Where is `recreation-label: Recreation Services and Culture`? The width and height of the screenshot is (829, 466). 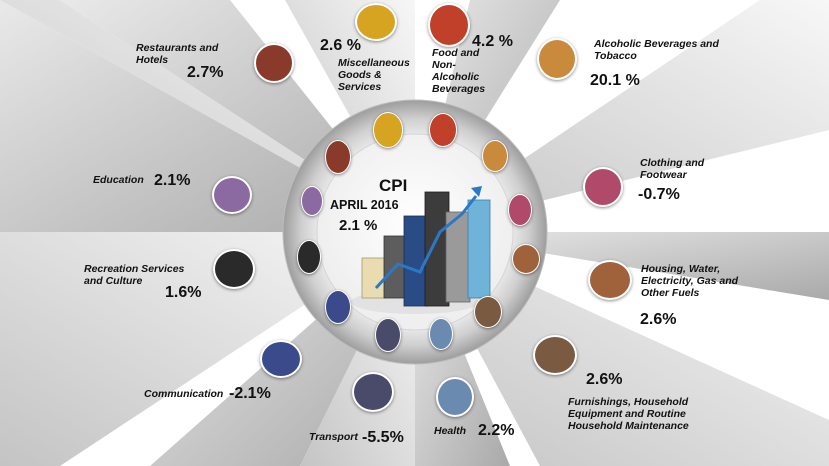 recreation-label: Recreation Services and Culture is located at coordinates (134, 275).